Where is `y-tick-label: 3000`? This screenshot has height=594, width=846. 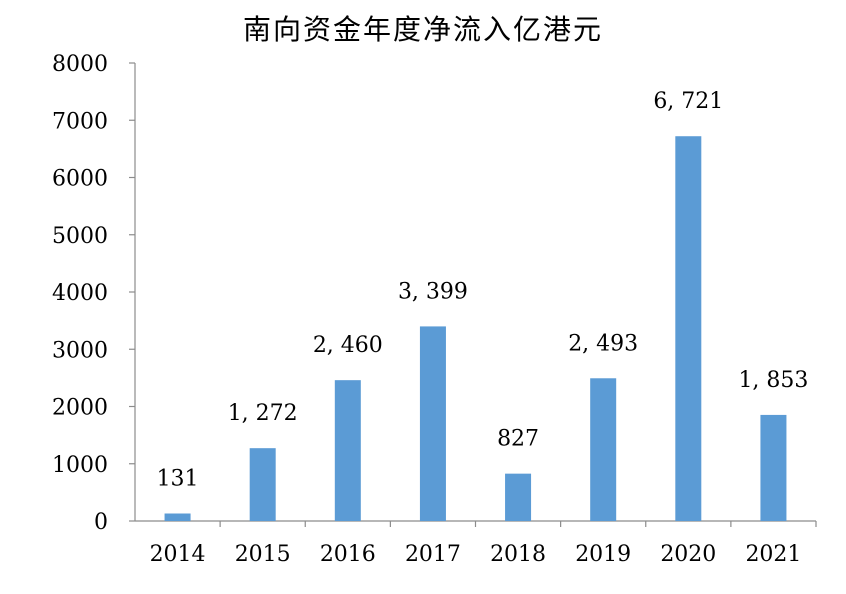
y-tick-label: 3000 is located at coordinates (80, 350).